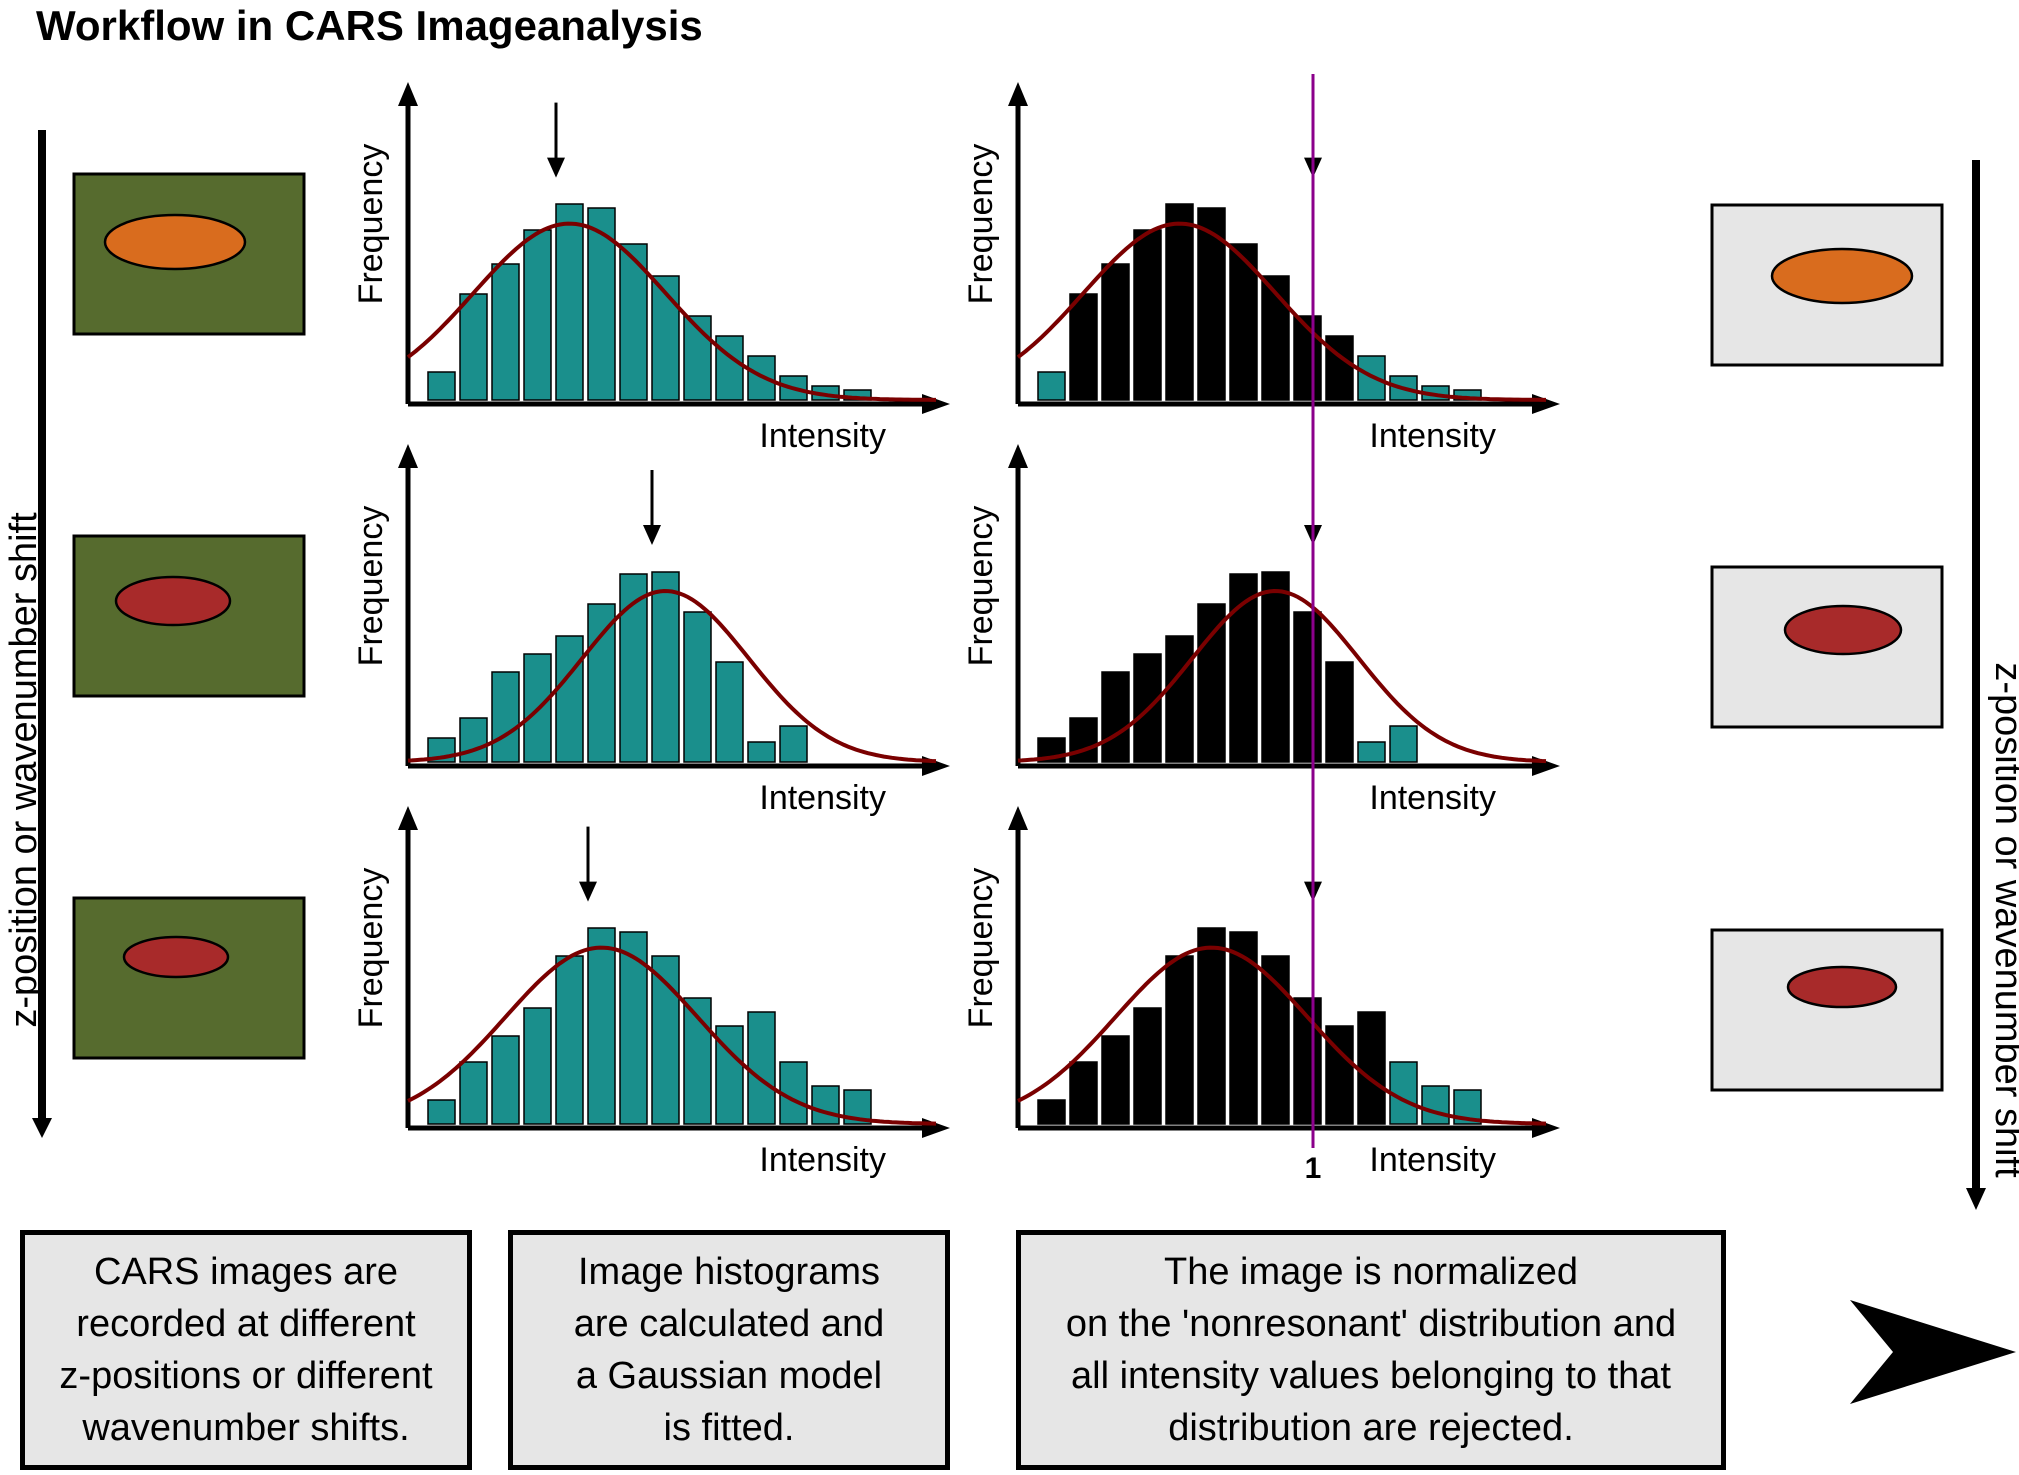  I want to click on histogram-normalized-row-2: Frequency Intensity, so click(1261, 630).